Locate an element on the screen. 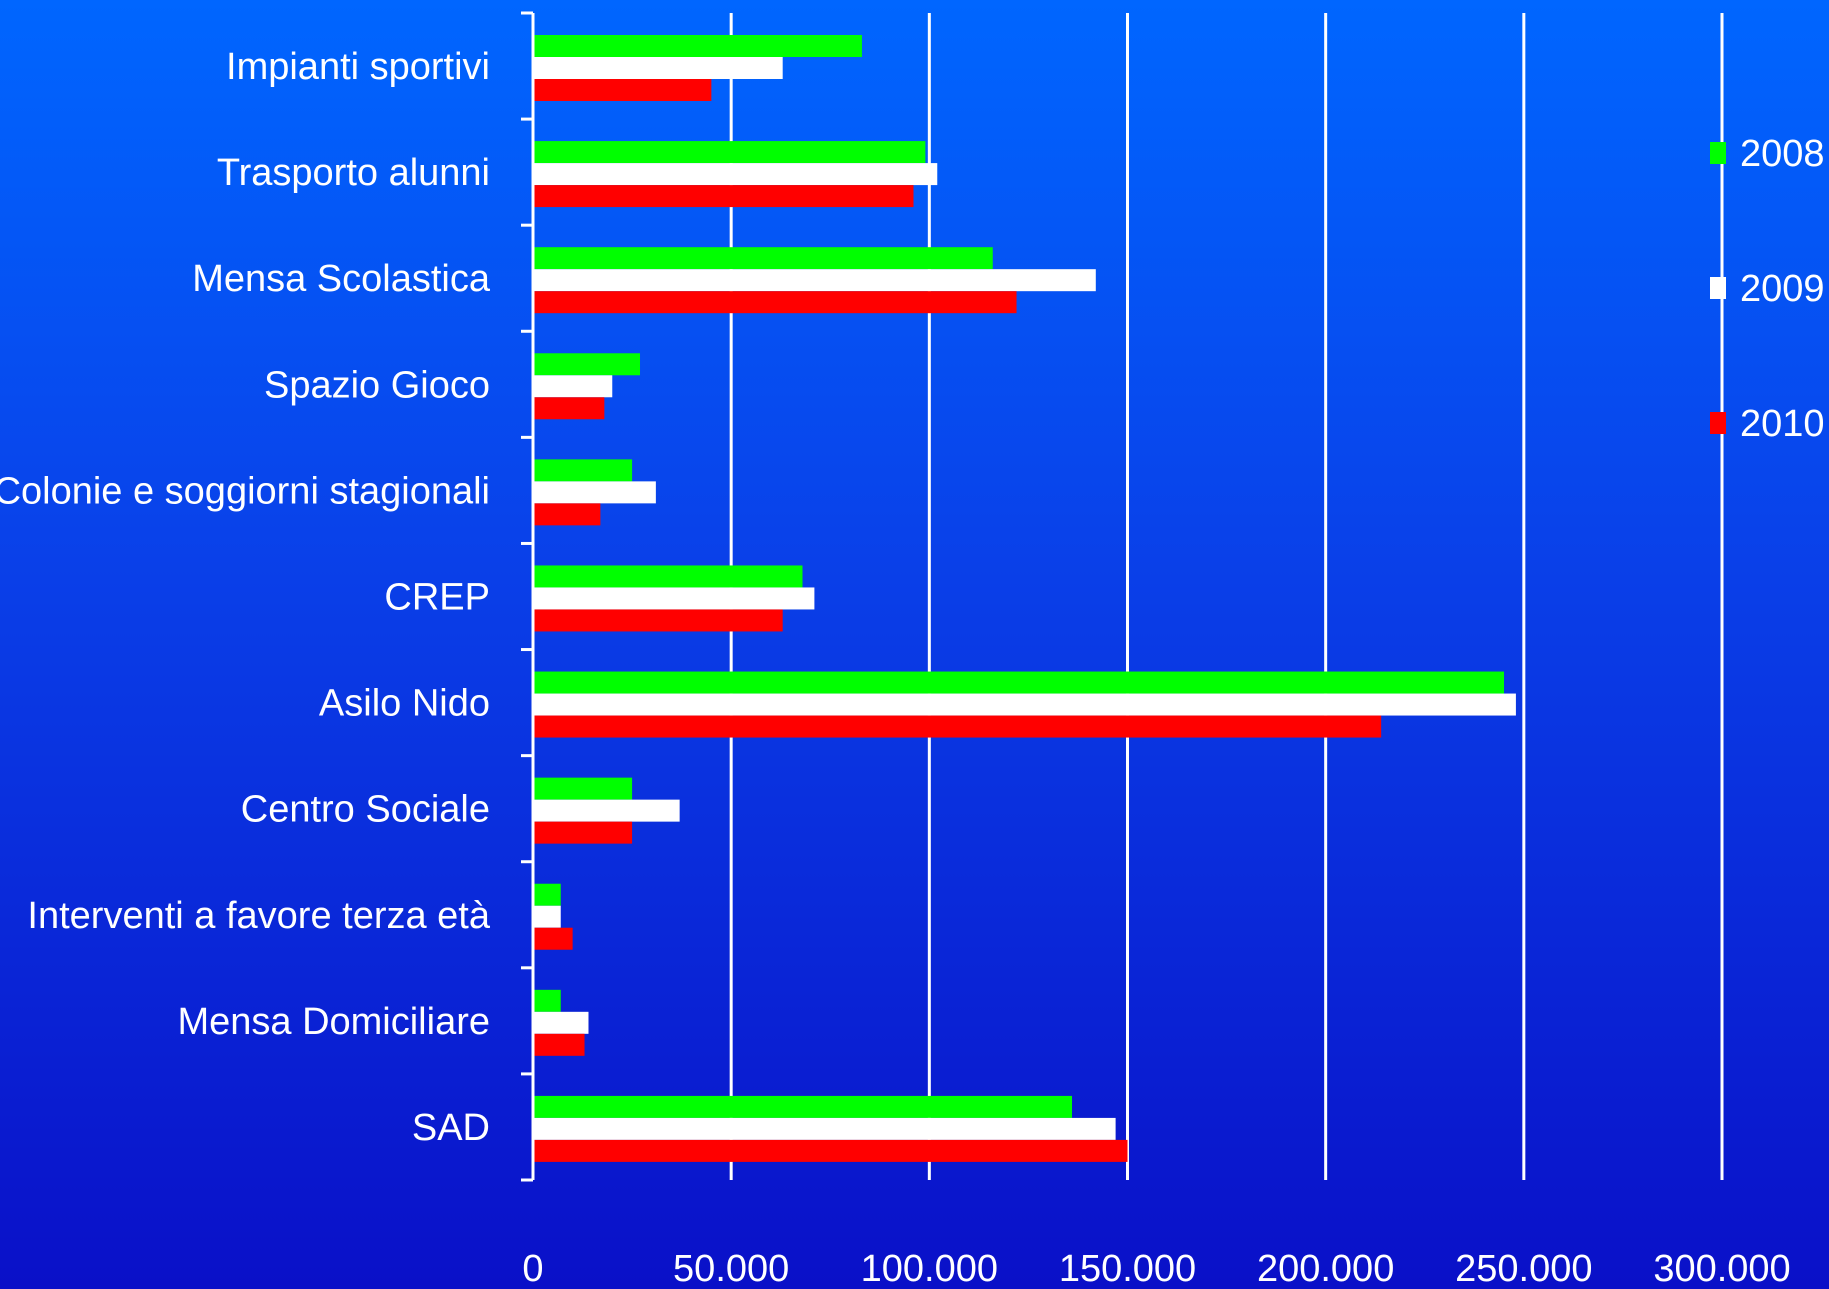  category-label: Mensa Domiciliare is located at coordinates (333, 1022).